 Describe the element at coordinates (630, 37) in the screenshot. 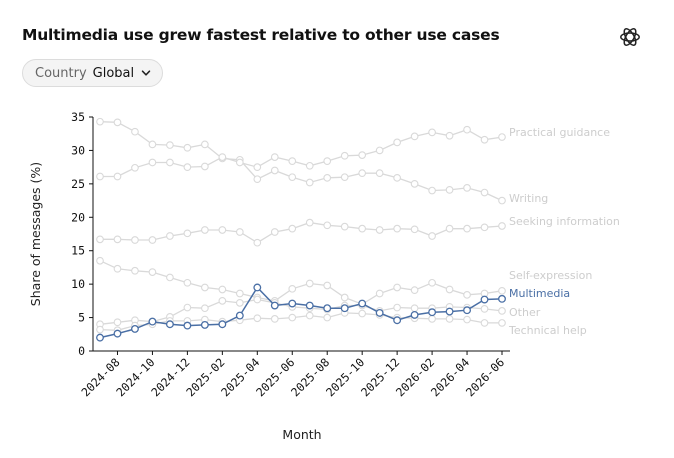

I see `openai-logo-icon` at that location.